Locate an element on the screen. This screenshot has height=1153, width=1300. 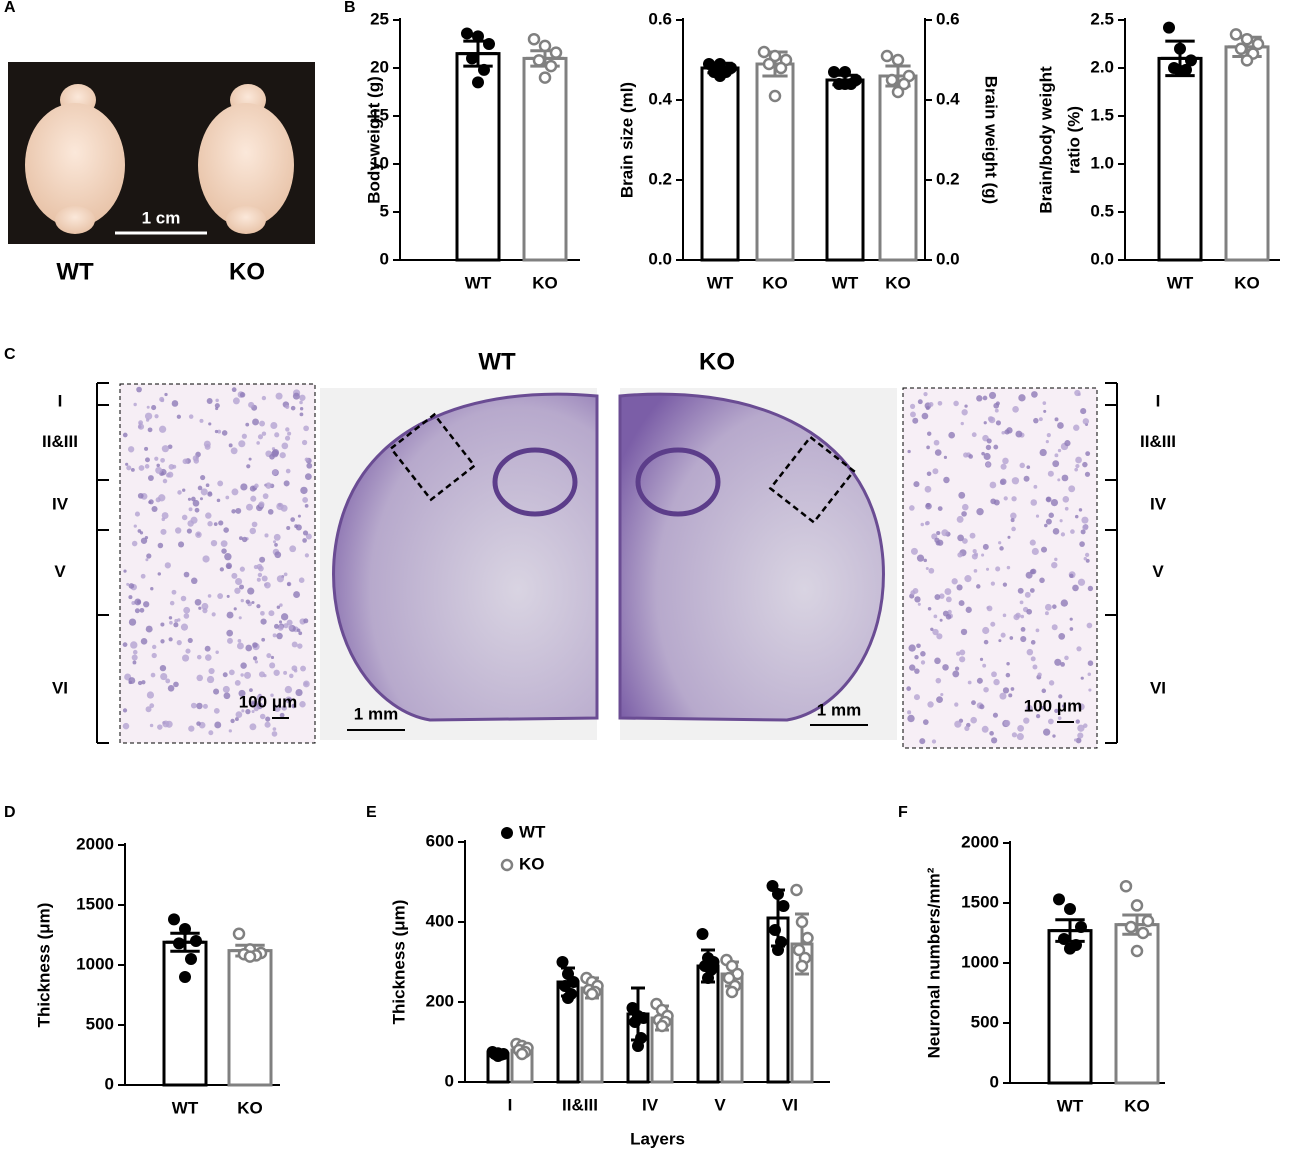
tick-label: 1500 is located at coordinates (95, 903).